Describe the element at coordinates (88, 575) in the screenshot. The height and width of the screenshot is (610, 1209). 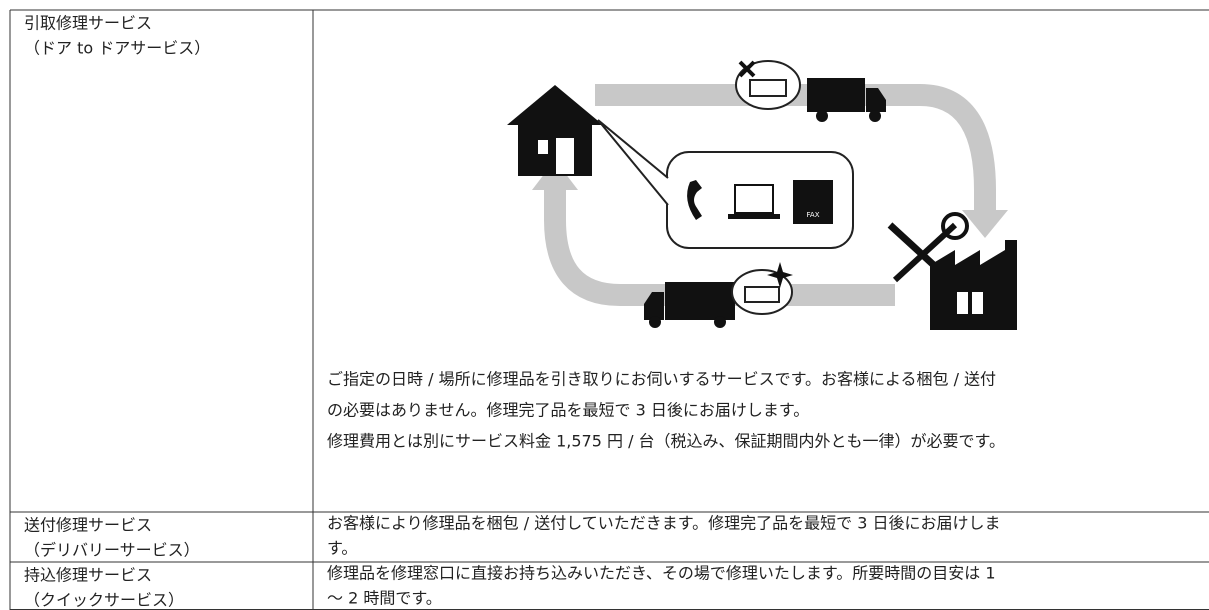
I see `service-name: 持込修理サービス` at that location.